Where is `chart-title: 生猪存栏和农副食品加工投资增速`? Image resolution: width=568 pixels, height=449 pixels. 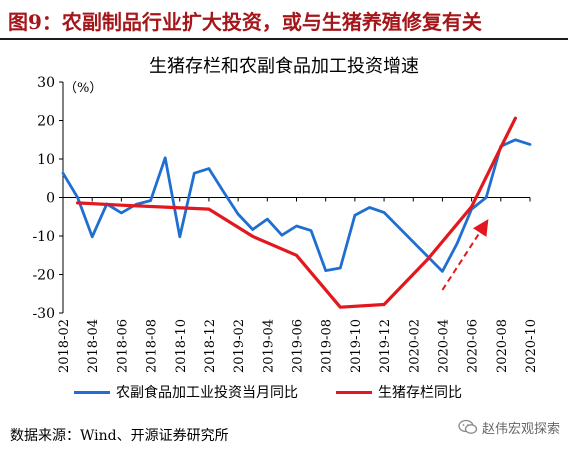
chart-title: 生猪存栏和农副食品加工投资增速 is located at coordinates (284, 66).